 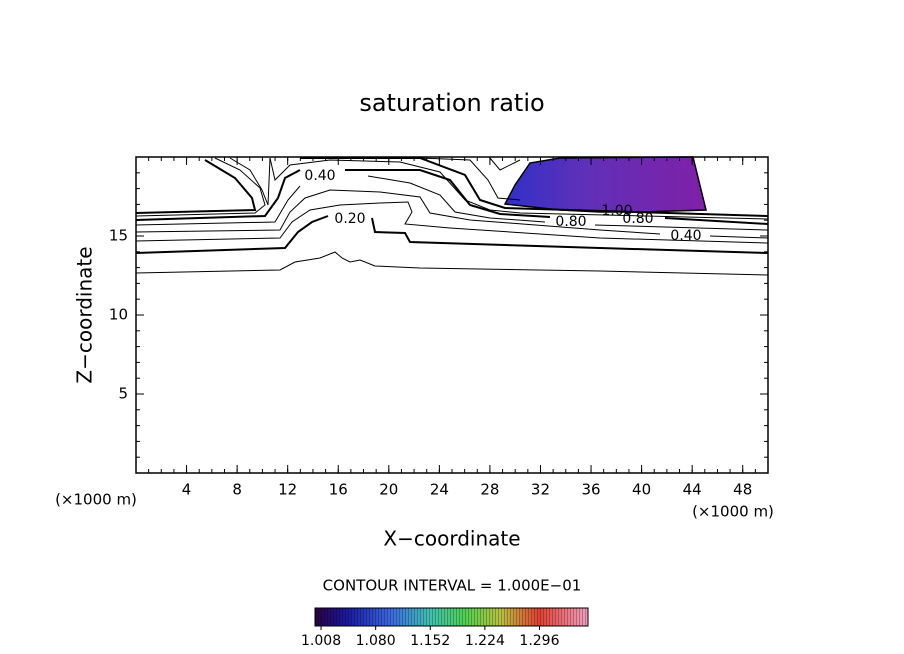 What do you see at coordinates (733, 512) in the screenshot?
I see `y-unit-label: (×1000 m)` at bounding box center [733, 512].